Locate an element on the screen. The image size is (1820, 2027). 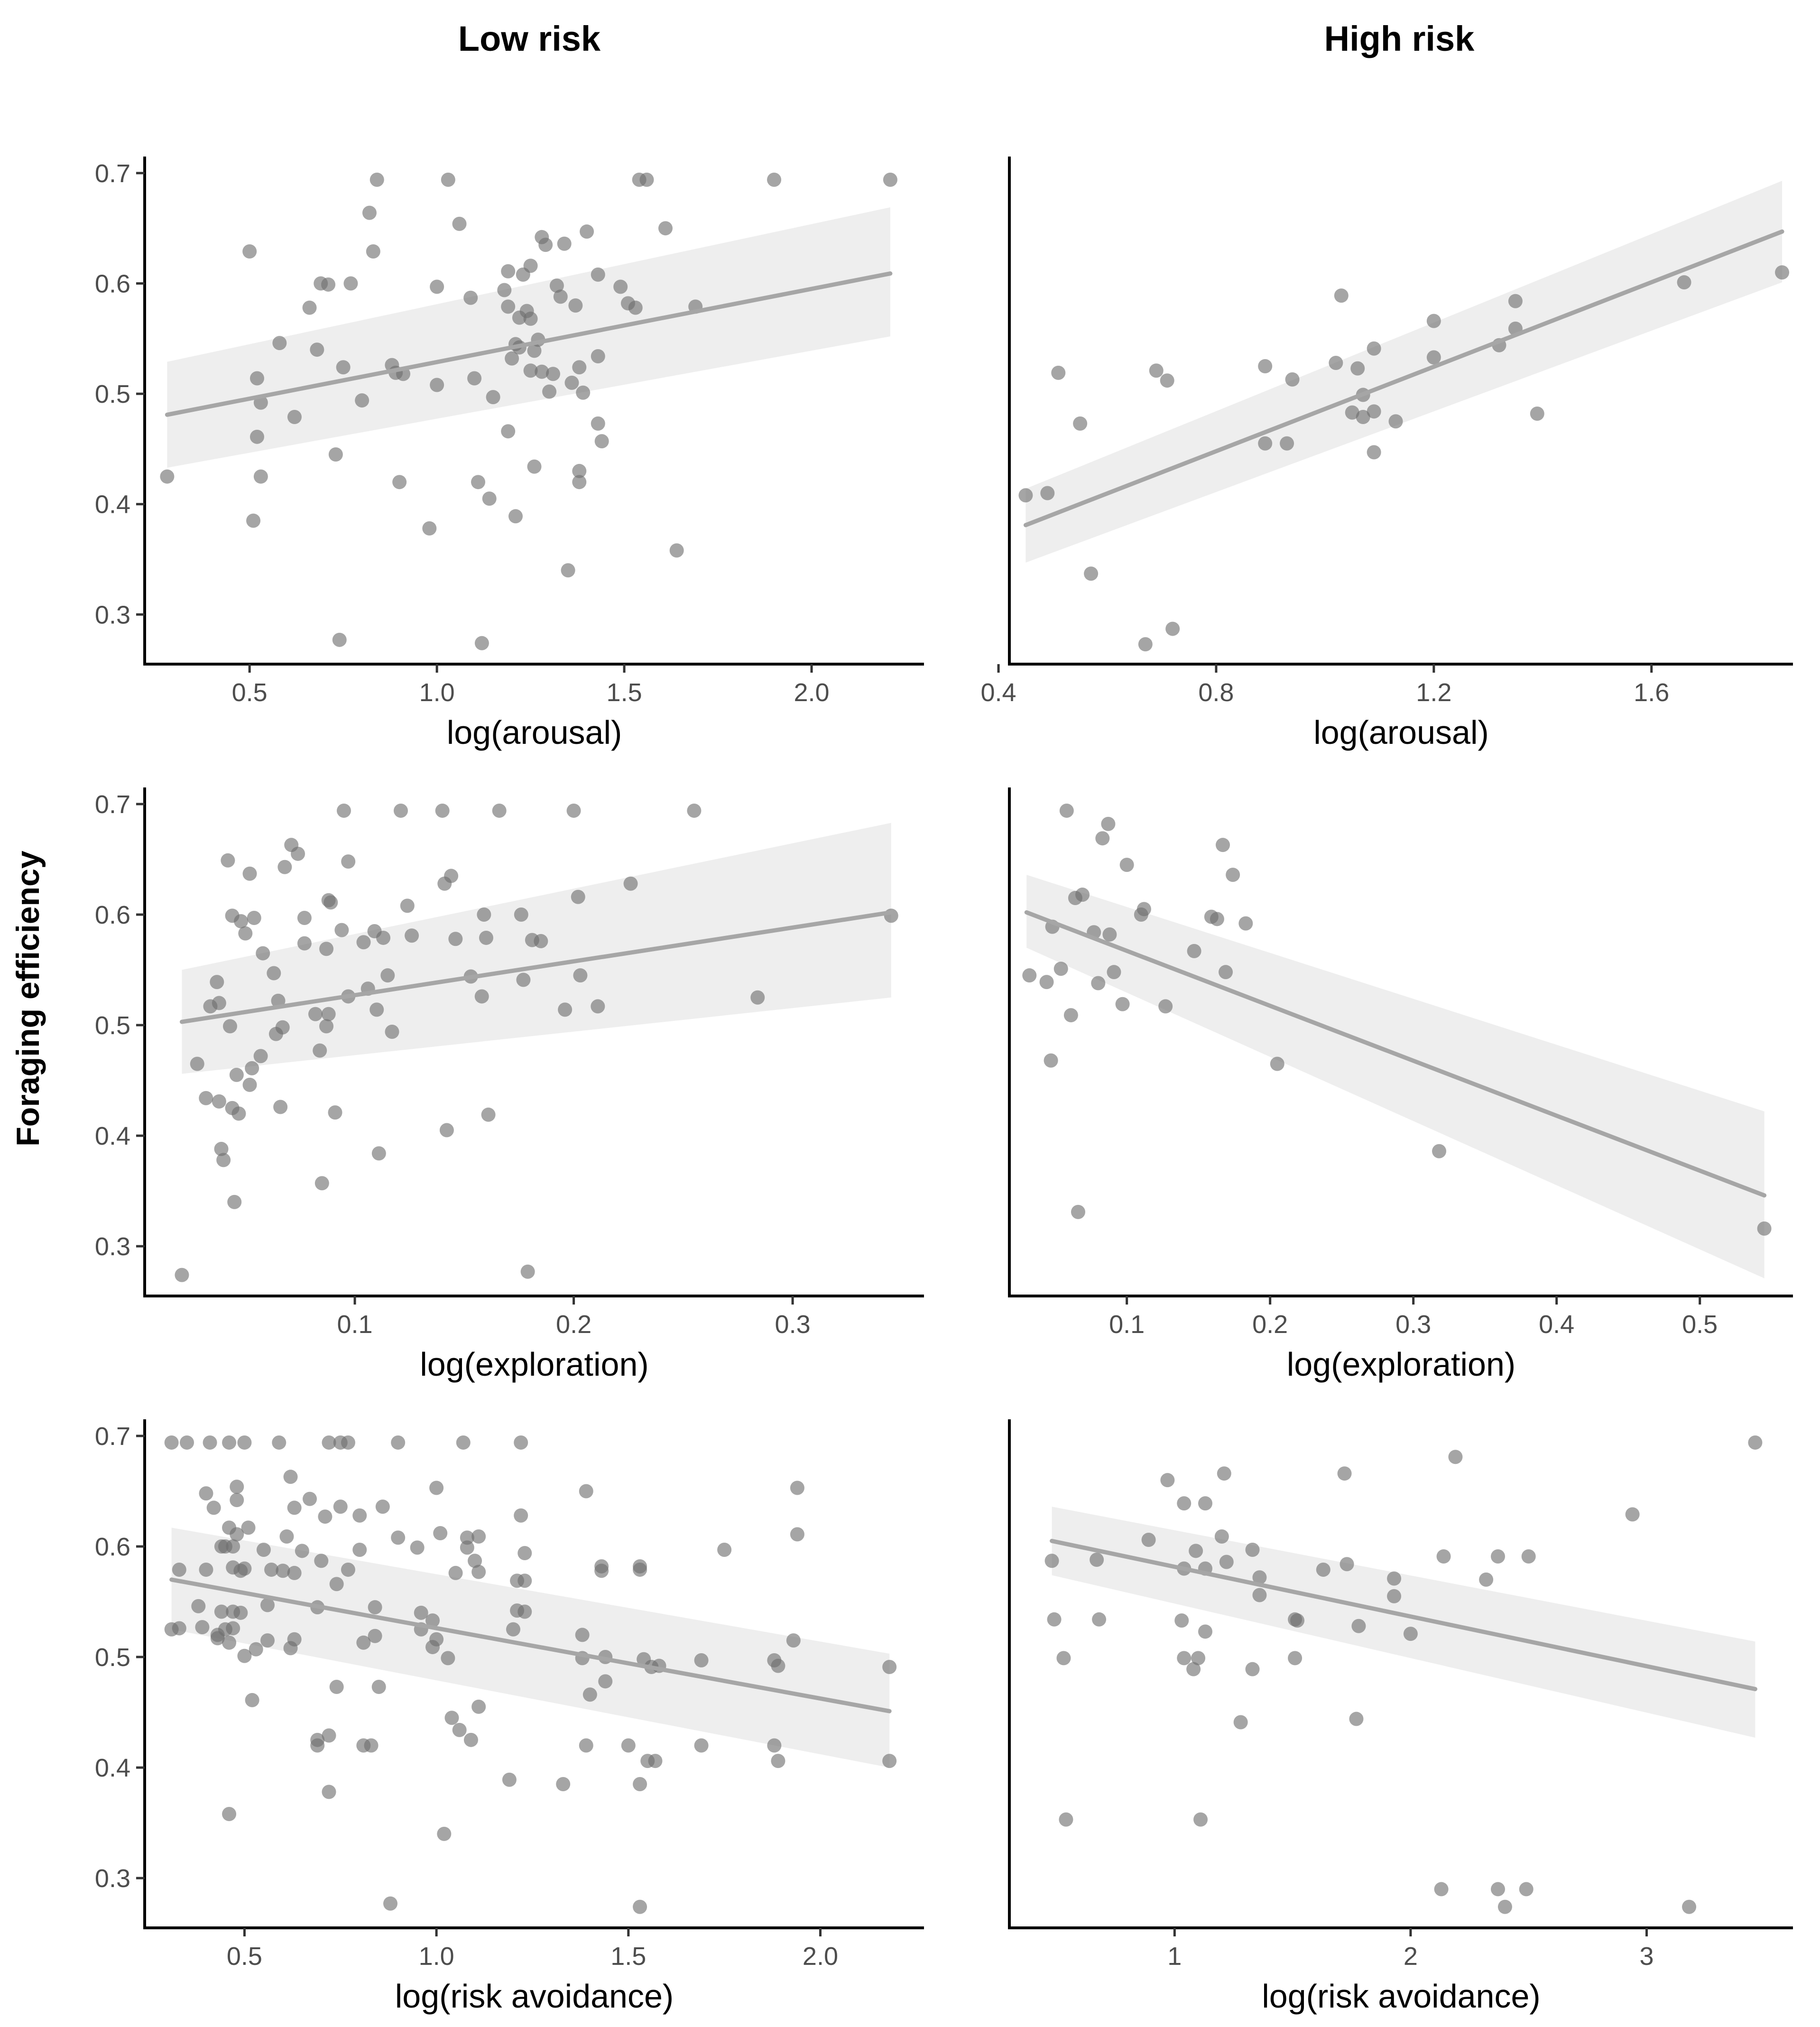
x-tick-label: 0.3 is located at coordinates (793, 1324).